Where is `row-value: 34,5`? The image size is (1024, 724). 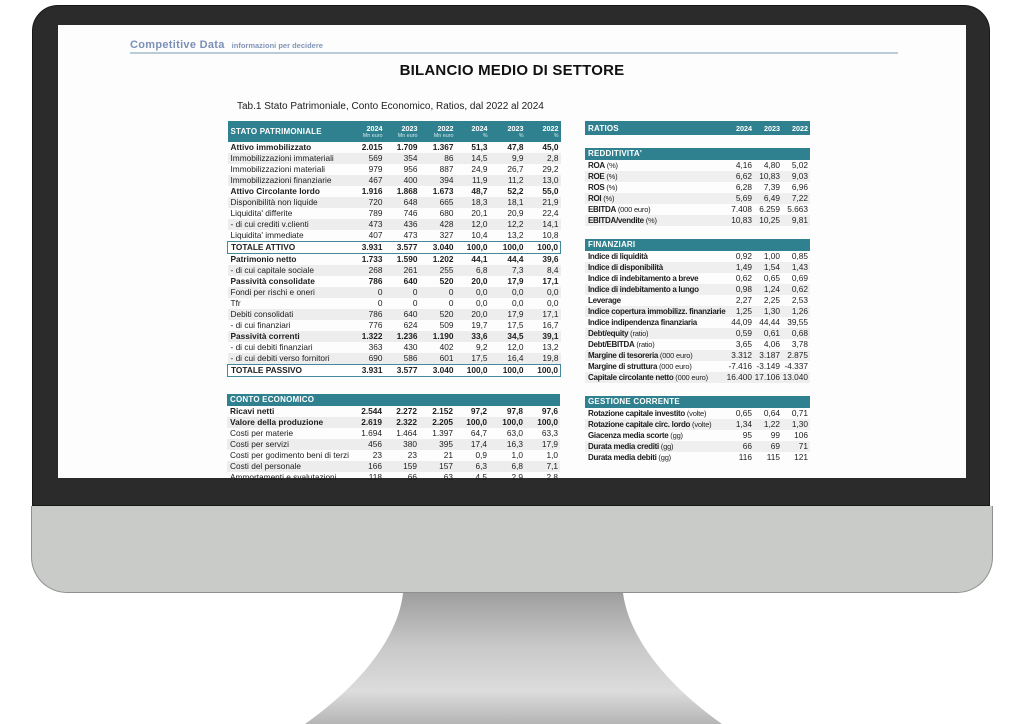 row-value: 34,5 is located at coordinates (507, 336).